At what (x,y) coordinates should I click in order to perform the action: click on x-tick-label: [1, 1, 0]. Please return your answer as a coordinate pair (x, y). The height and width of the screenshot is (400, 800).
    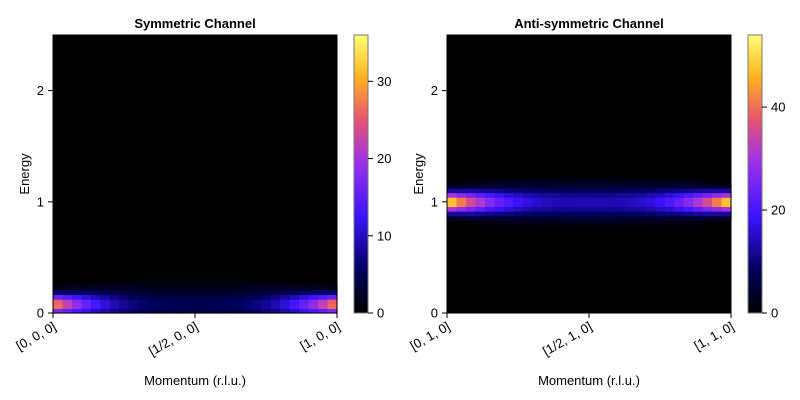
    Looking at the image, I should click on (713, 336).